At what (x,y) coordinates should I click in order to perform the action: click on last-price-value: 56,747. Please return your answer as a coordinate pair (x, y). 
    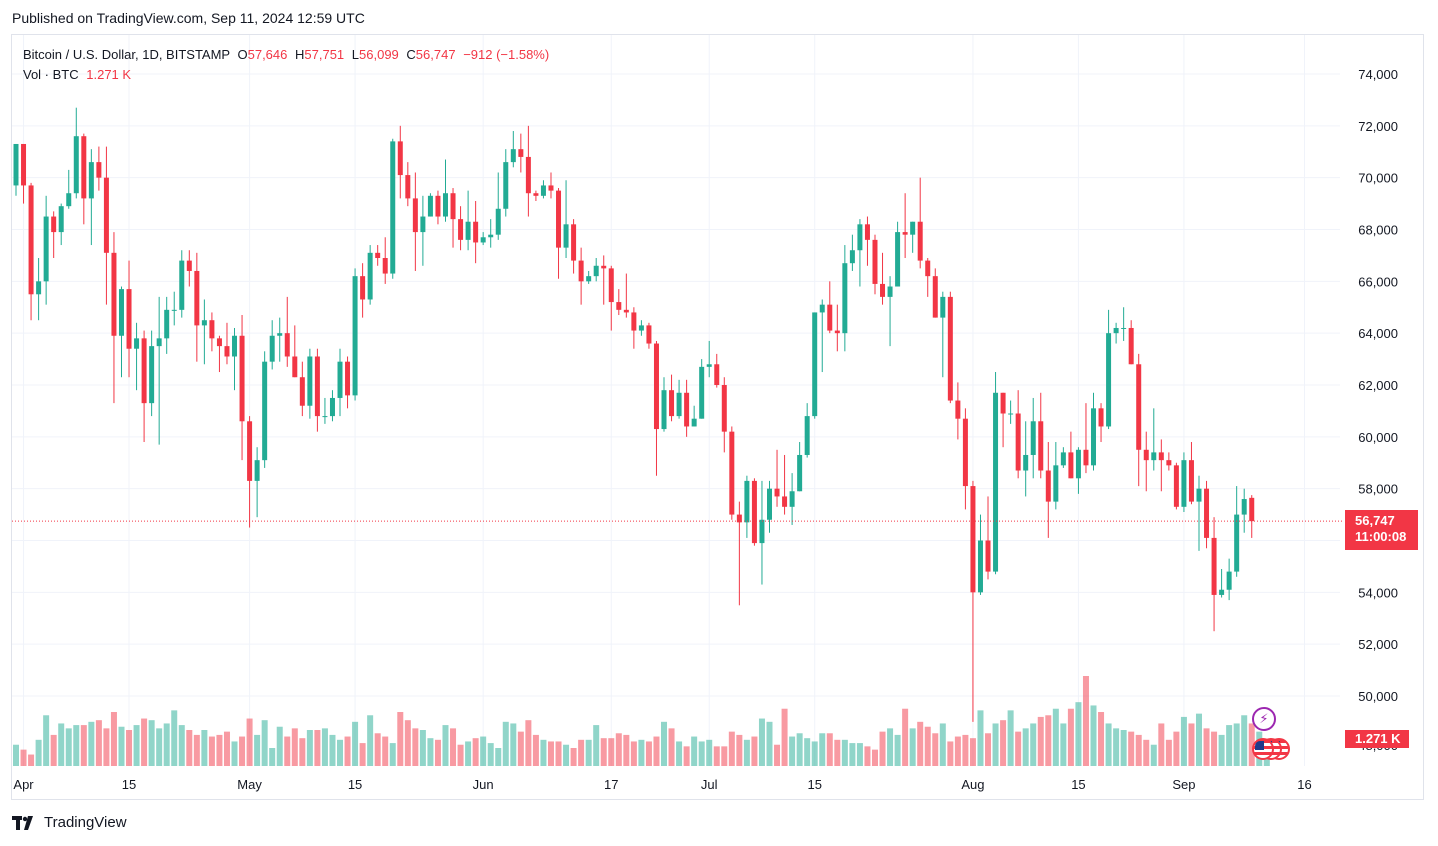
    Looking at the image, I should click on (1375, 520).